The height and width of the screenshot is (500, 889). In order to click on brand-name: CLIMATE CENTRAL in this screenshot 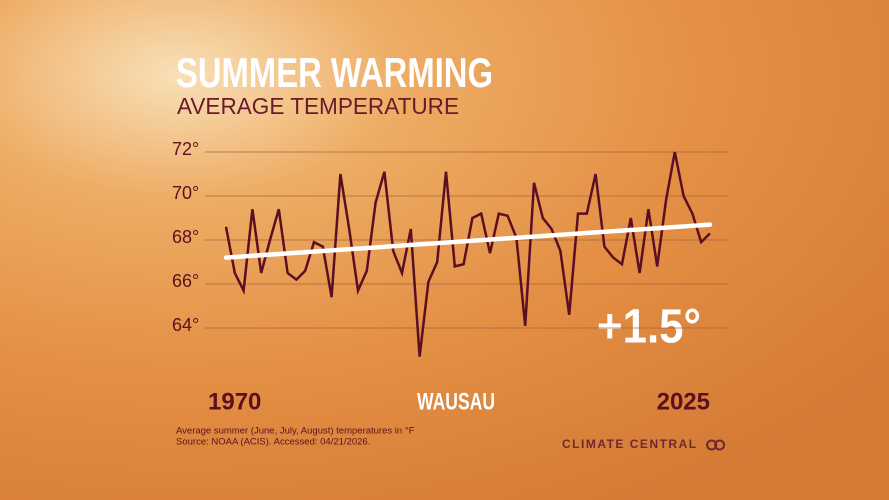, I will do `click(630, 444)`.